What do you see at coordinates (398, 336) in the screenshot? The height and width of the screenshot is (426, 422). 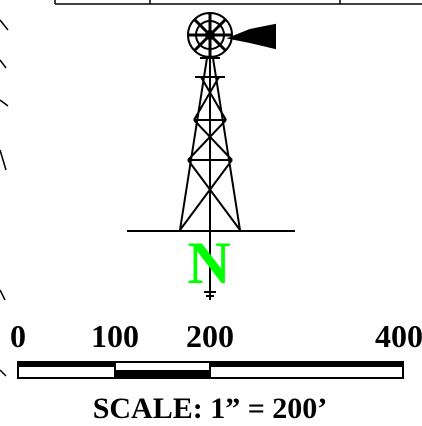 I see `scale-tick-label: 400` at bounding box center [398, 336].